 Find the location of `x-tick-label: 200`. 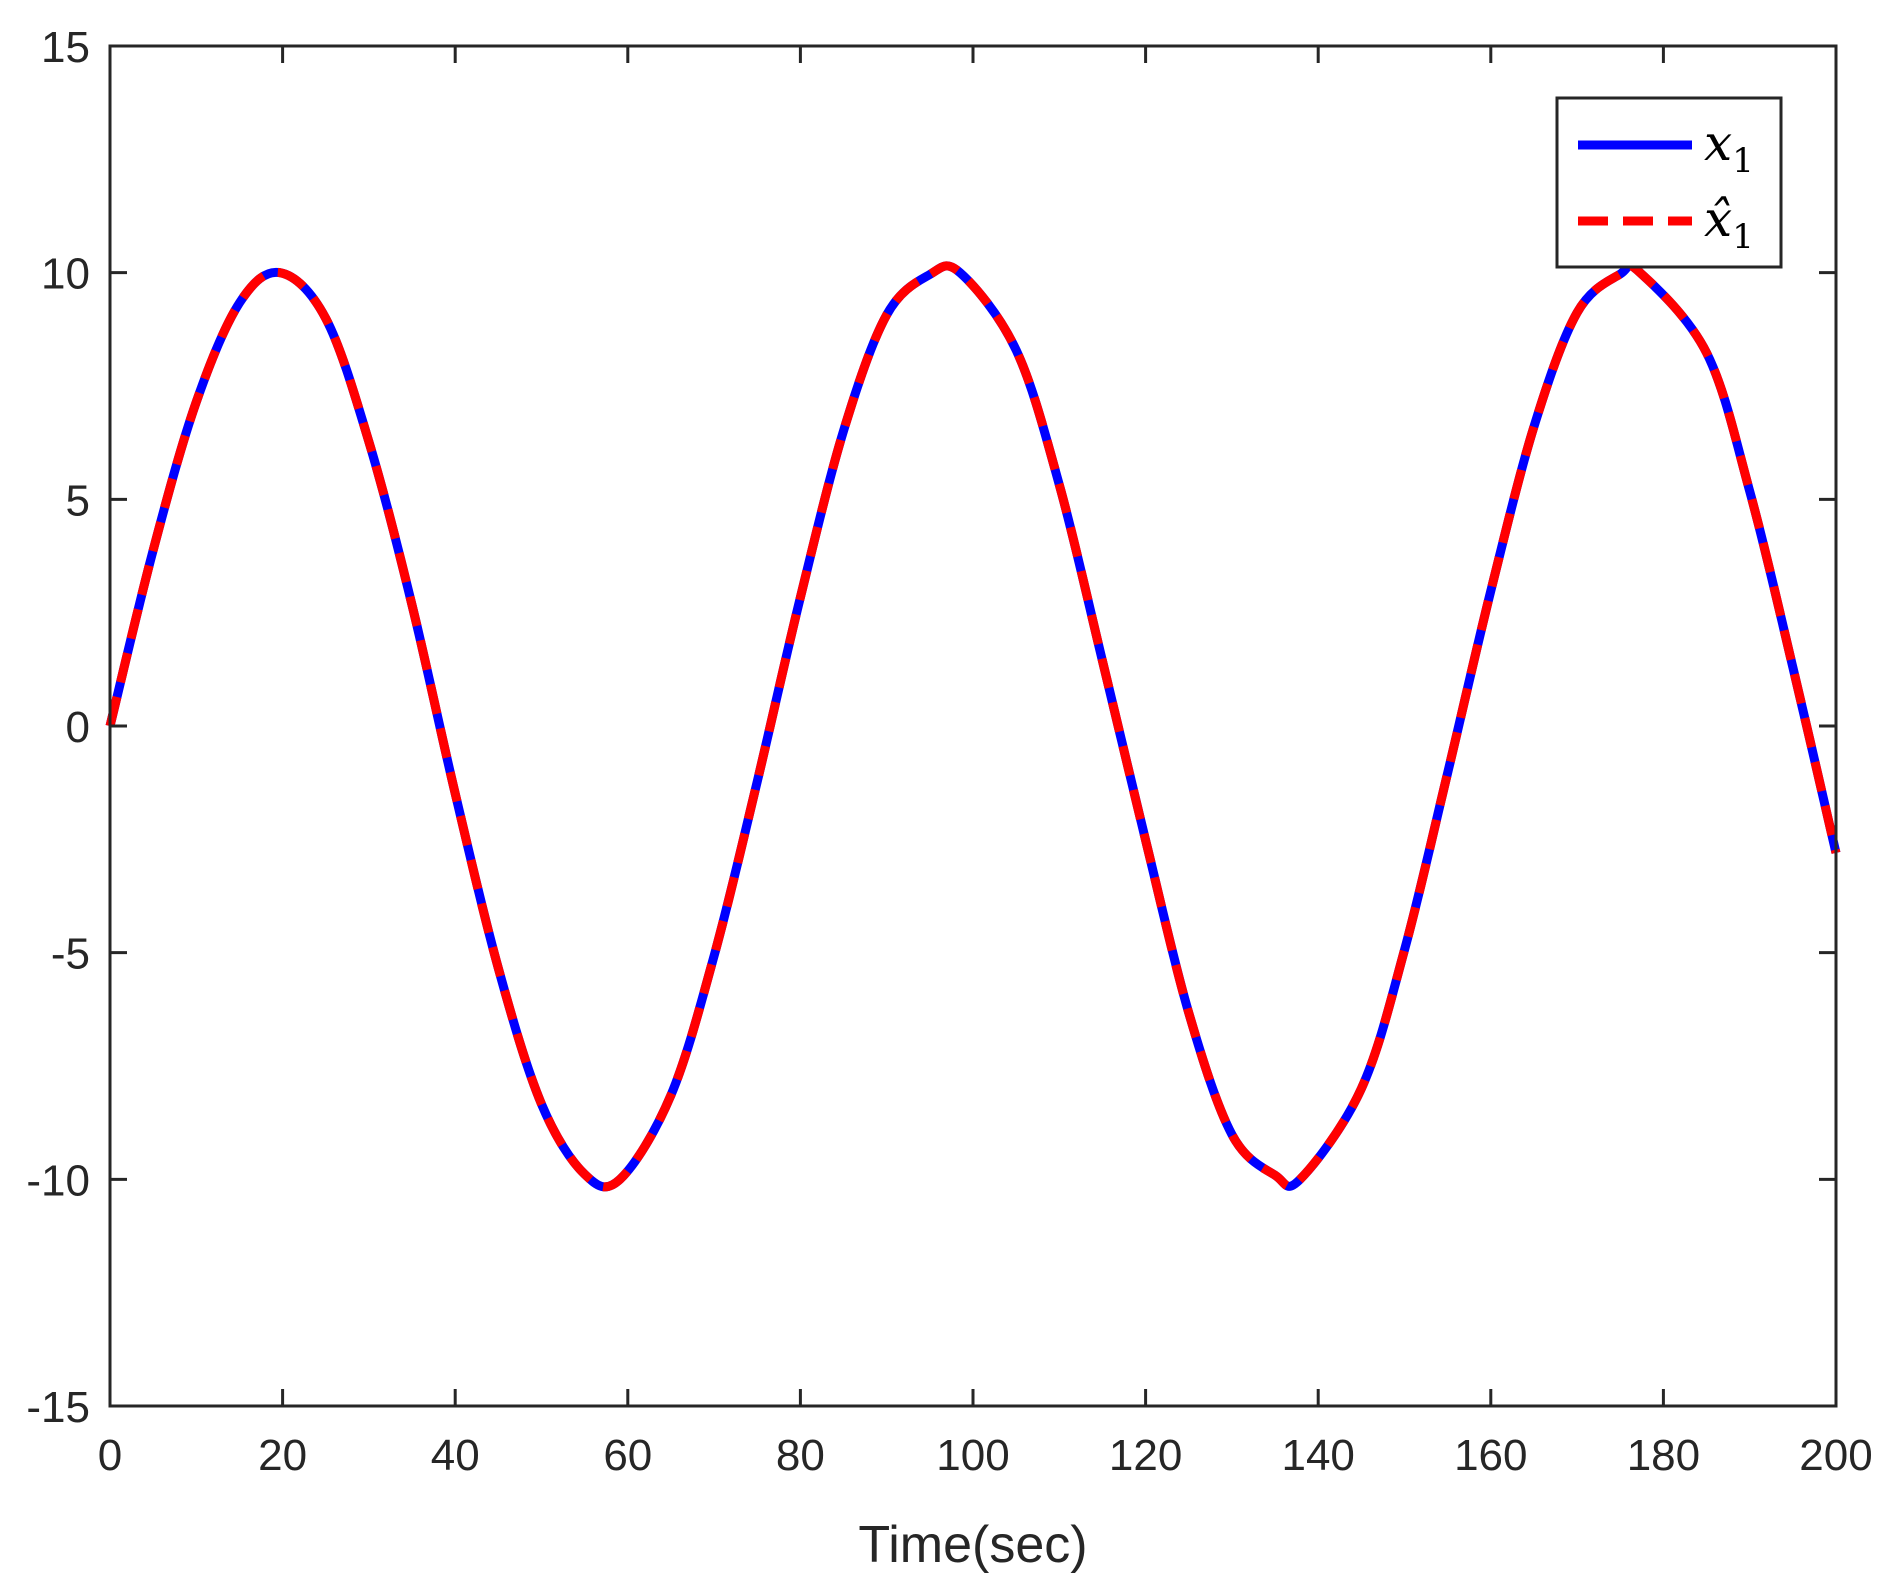

x-tick-label: 200 is located at coordinates (1835, 1455).